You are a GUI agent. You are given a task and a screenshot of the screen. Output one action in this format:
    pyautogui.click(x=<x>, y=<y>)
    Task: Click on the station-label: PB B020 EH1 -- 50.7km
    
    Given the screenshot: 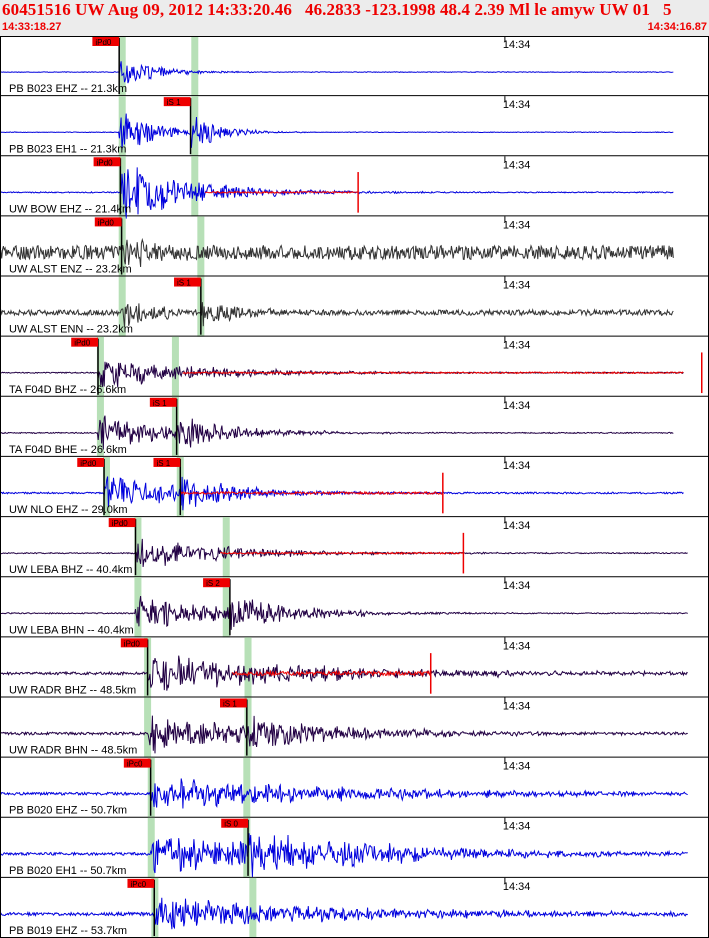 What is the action you would take?
    pyautogui.click(x=67, y=871)
    